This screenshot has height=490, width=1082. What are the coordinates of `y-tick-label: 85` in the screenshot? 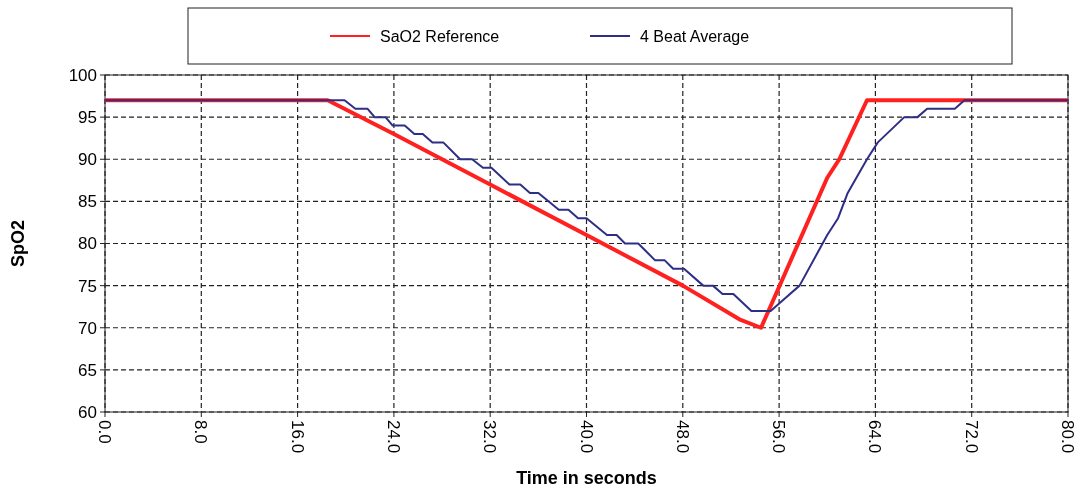 It's located at (87, 202).